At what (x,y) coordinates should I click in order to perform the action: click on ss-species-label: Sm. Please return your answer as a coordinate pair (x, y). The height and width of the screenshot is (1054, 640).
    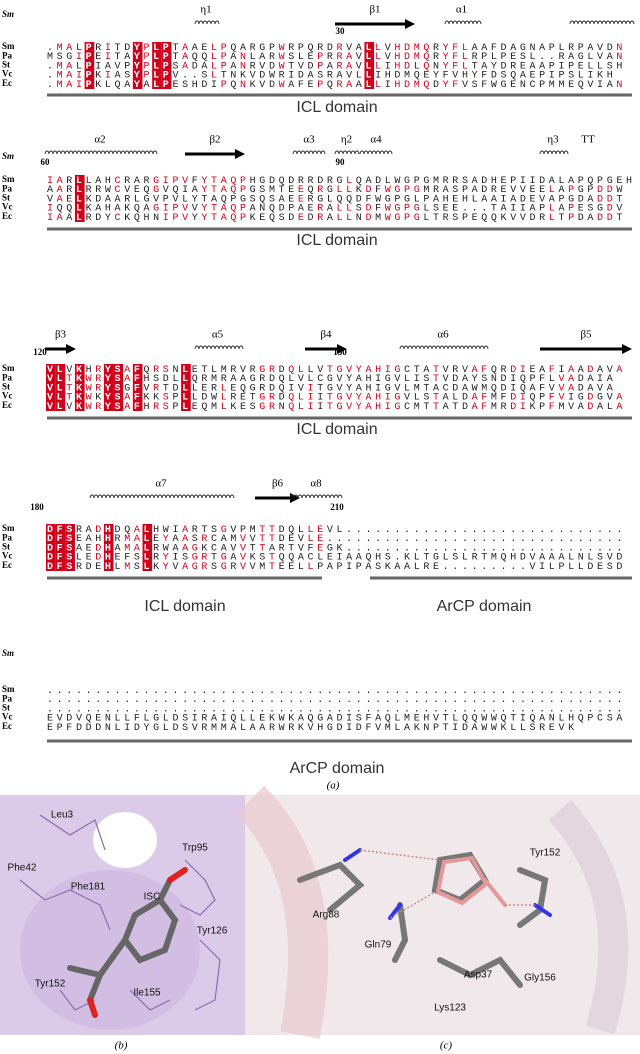
    Looking at the image, I should click on (8, 156).